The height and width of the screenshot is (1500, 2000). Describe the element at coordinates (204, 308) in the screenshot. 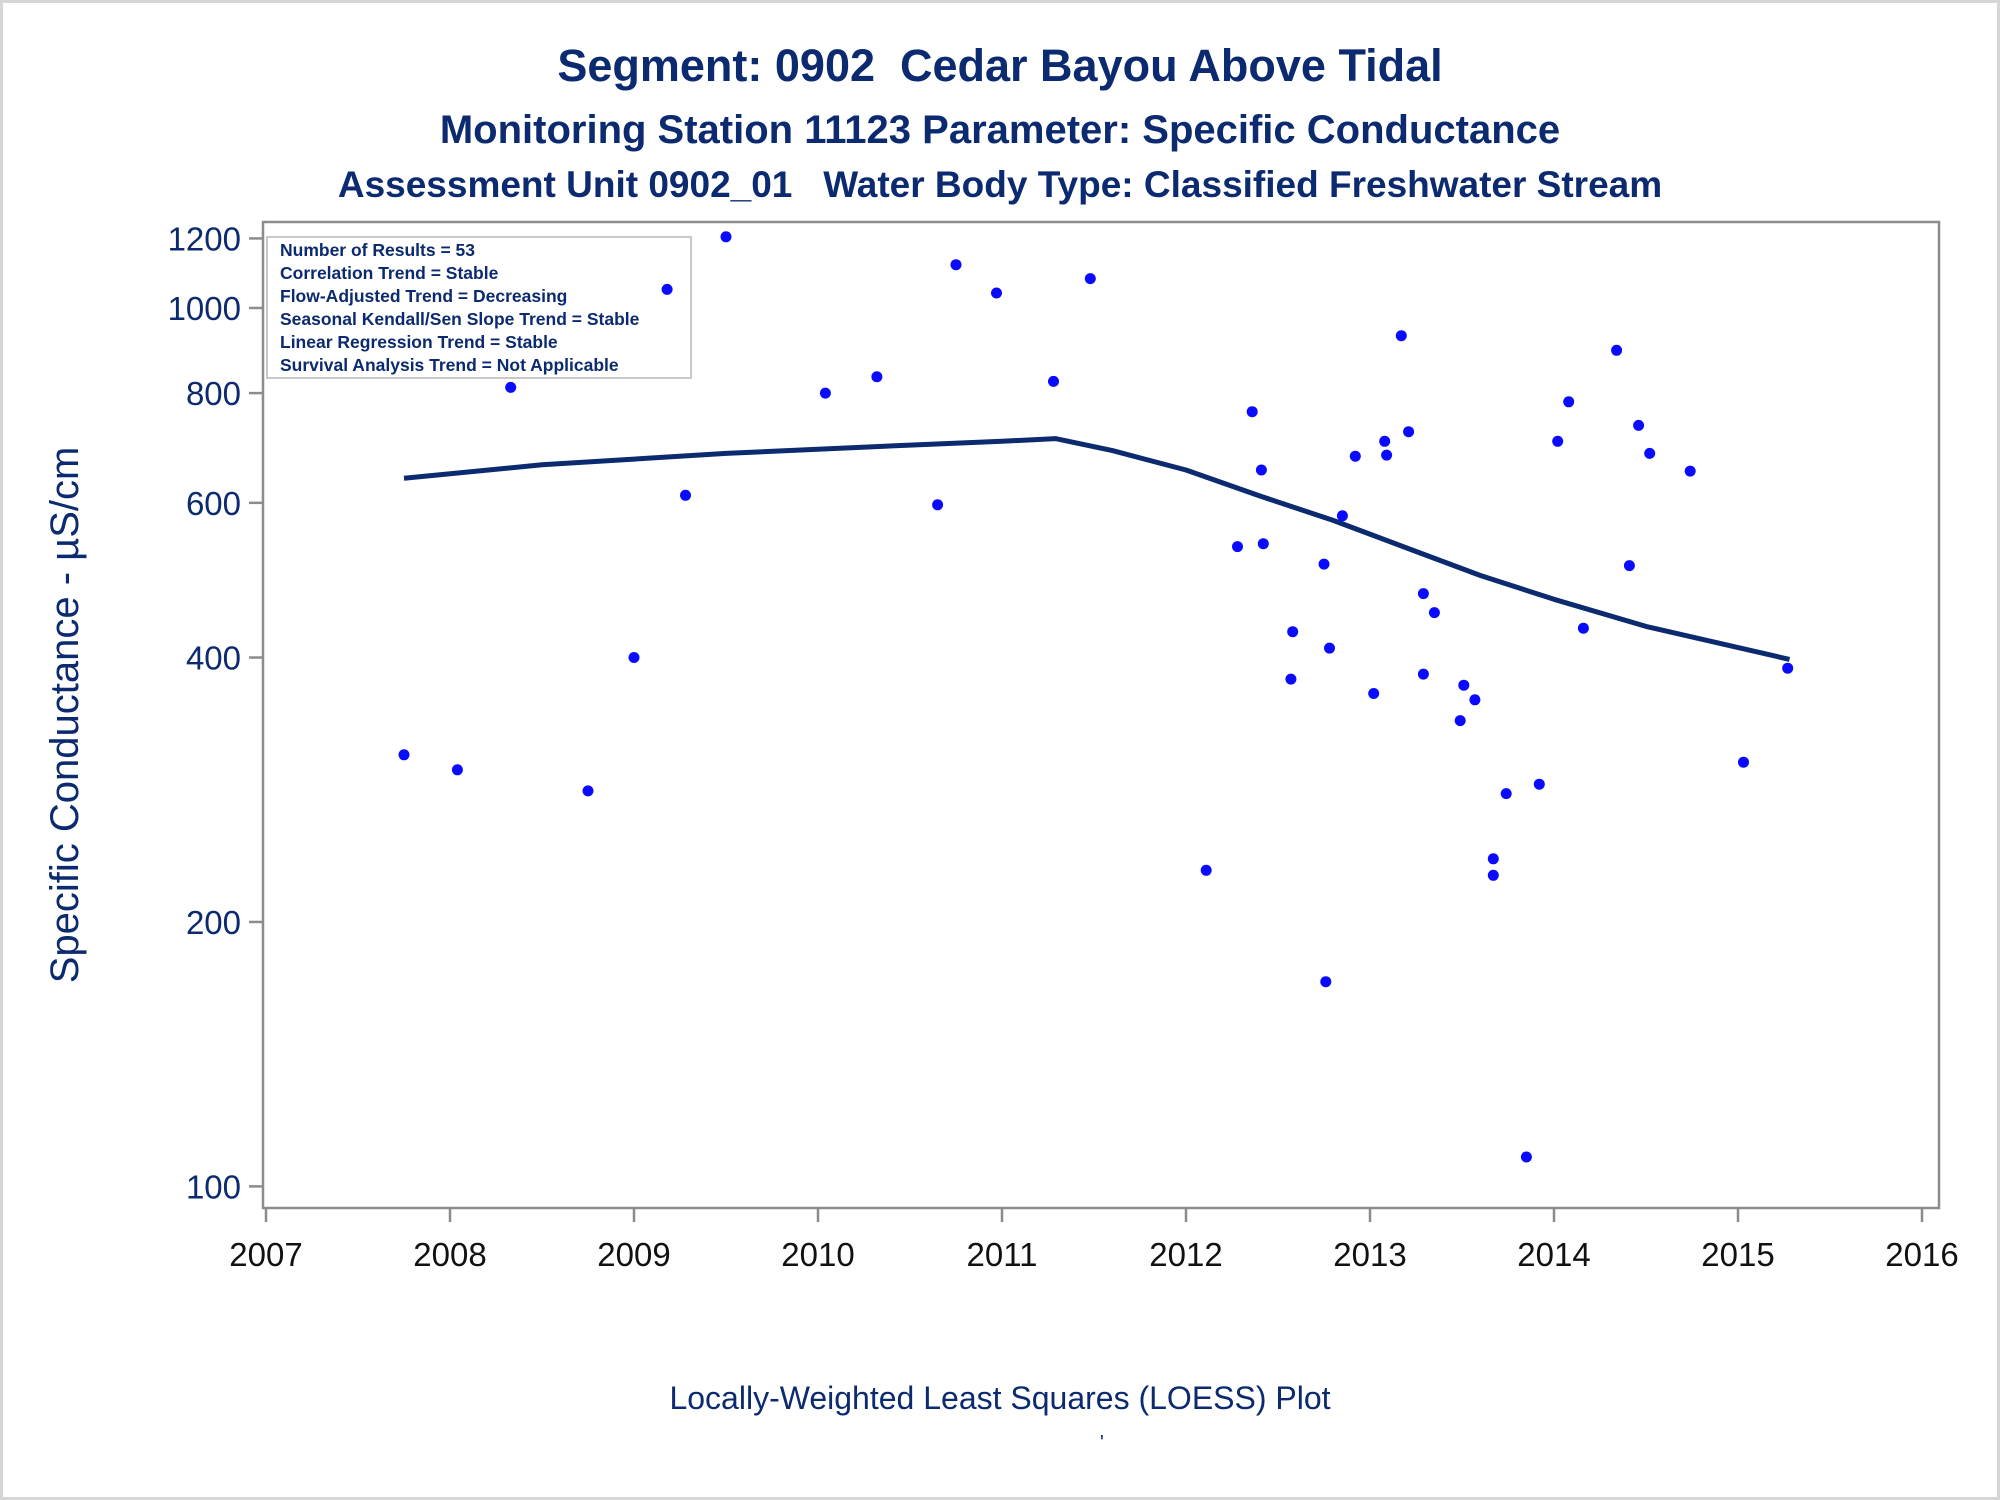

I see `y-tick-label: 1000` at that location.